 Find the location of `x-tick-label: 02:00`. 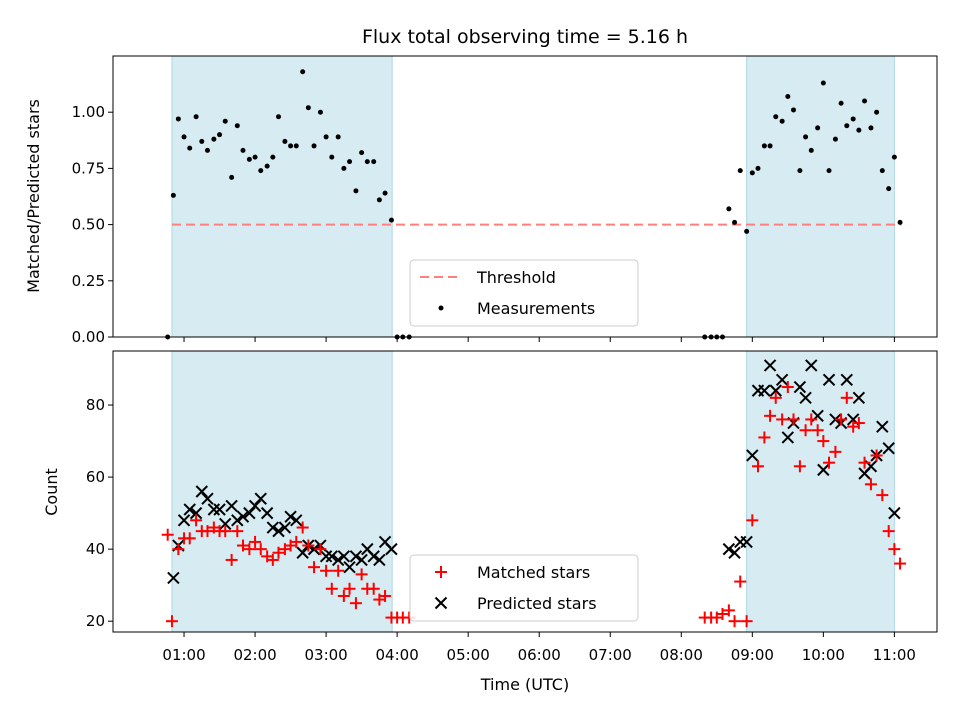

x-tick-label: 02:00 is located at coordinates (254, 655).